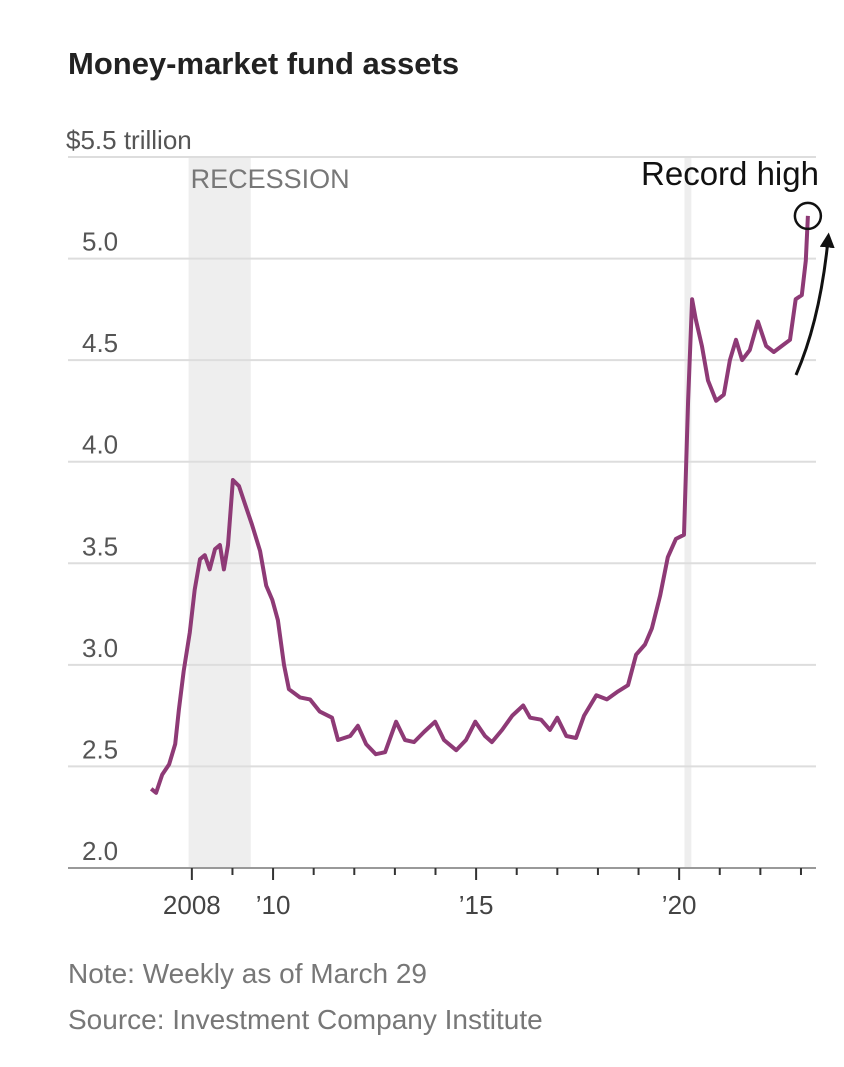 Image resolution: width=844 pixels, height=1067 pixels. I want to click on annotation-arrow, so click(814, 304).